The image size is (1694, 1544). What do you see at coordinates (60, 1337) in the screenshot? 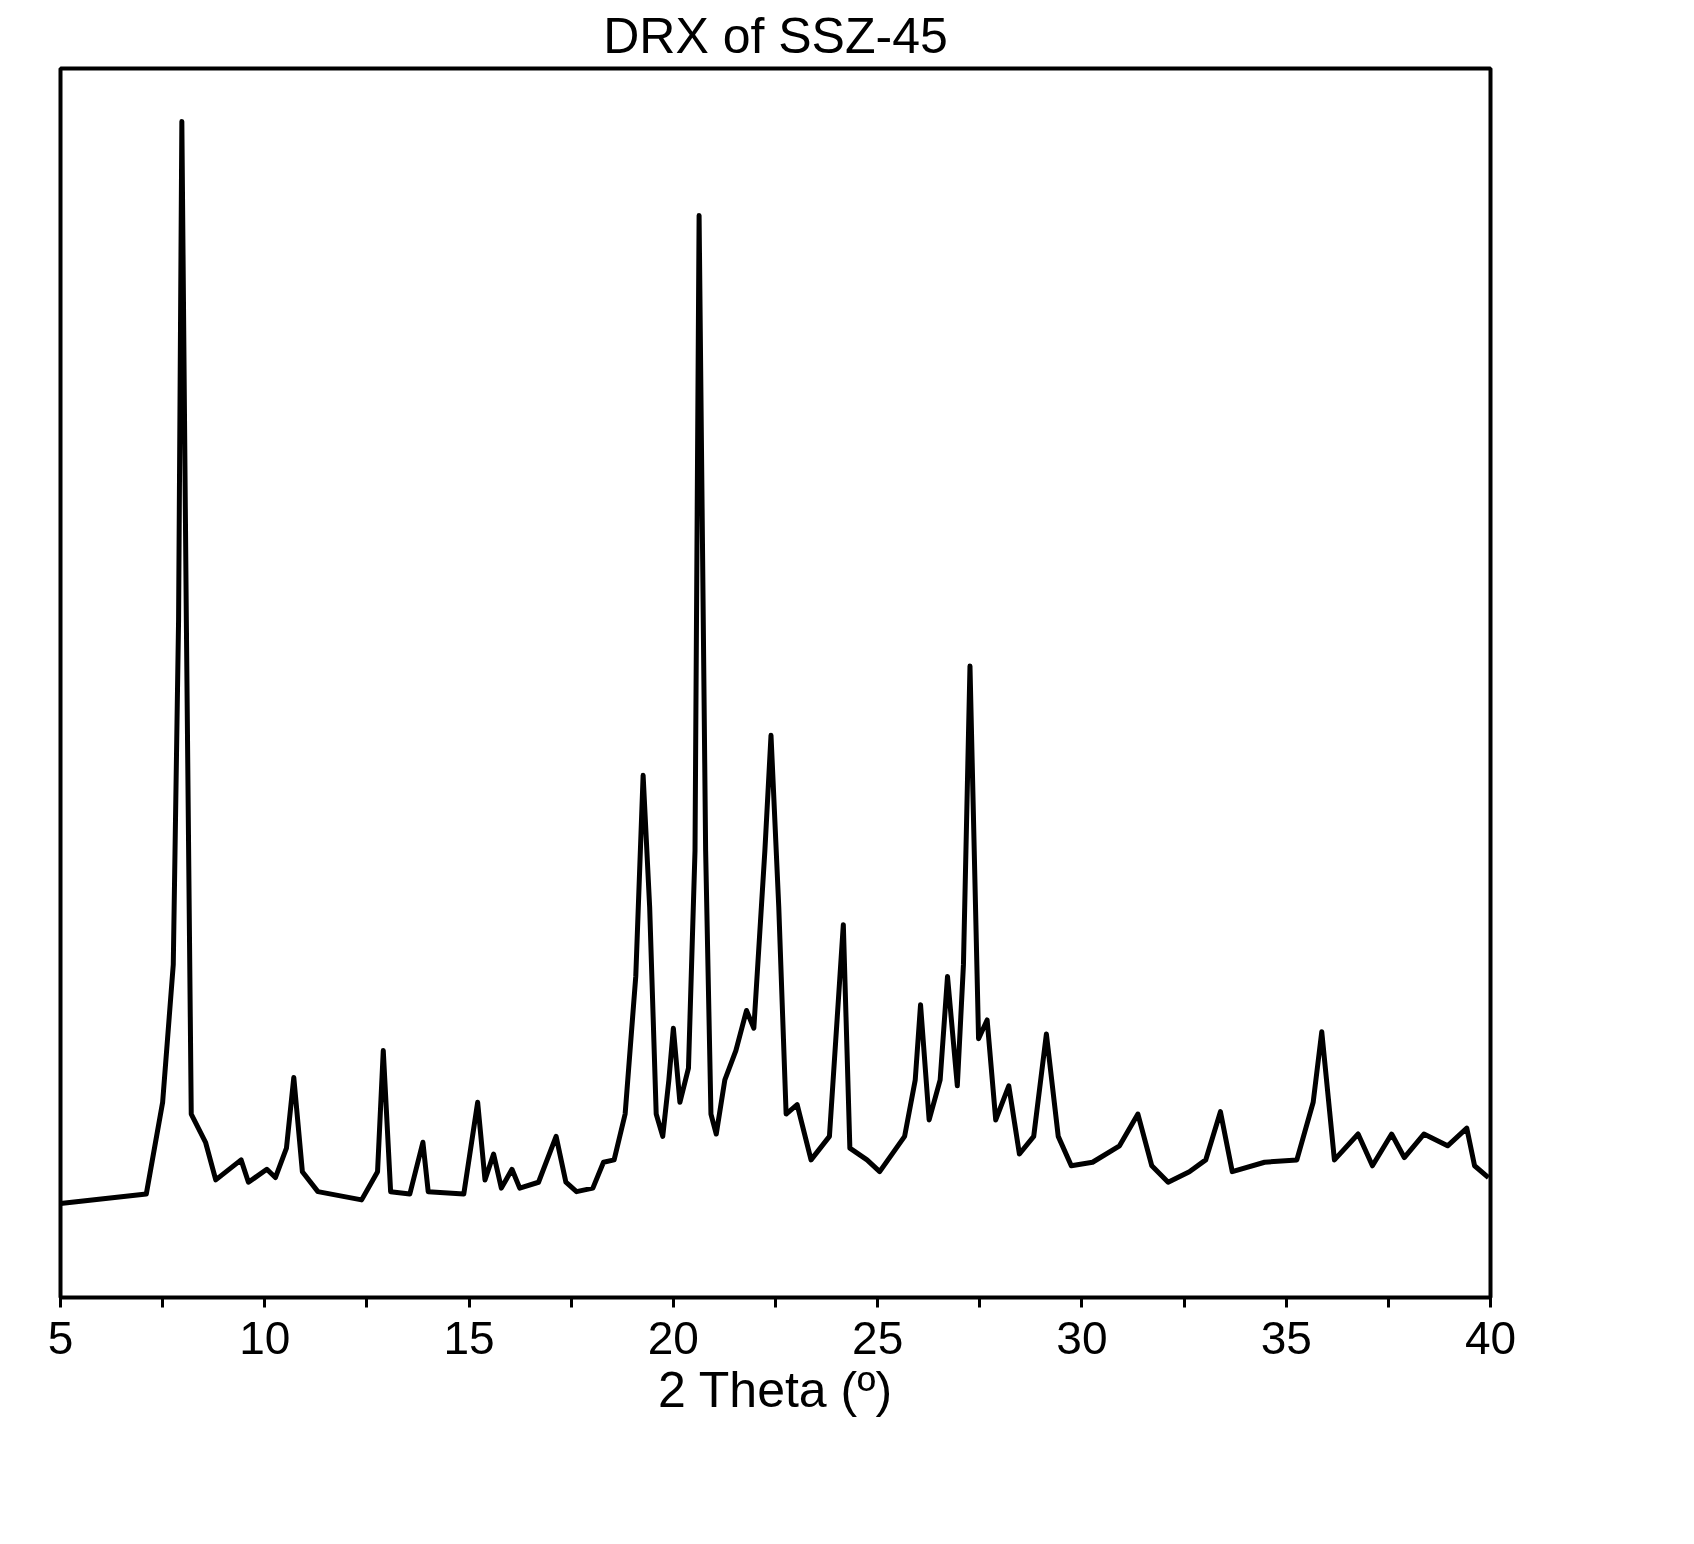
I see `x-tick-label: 5` at bounding box center [60, 1337].